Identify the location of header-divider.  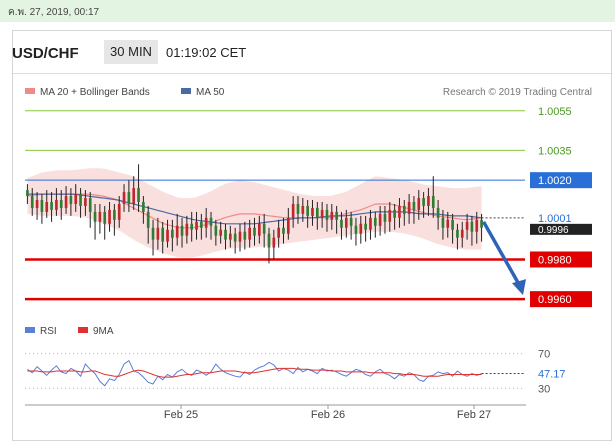
(312, 73).